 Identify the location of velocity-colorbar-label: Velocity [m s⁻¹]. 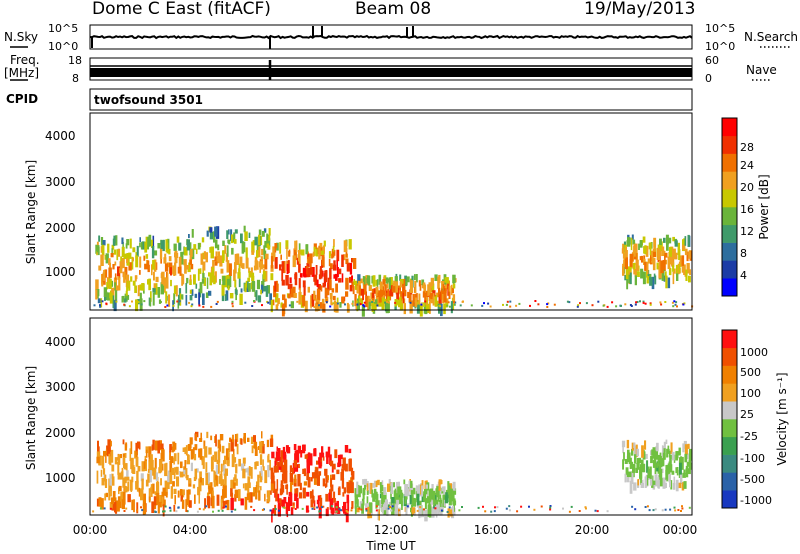
(782, 418).